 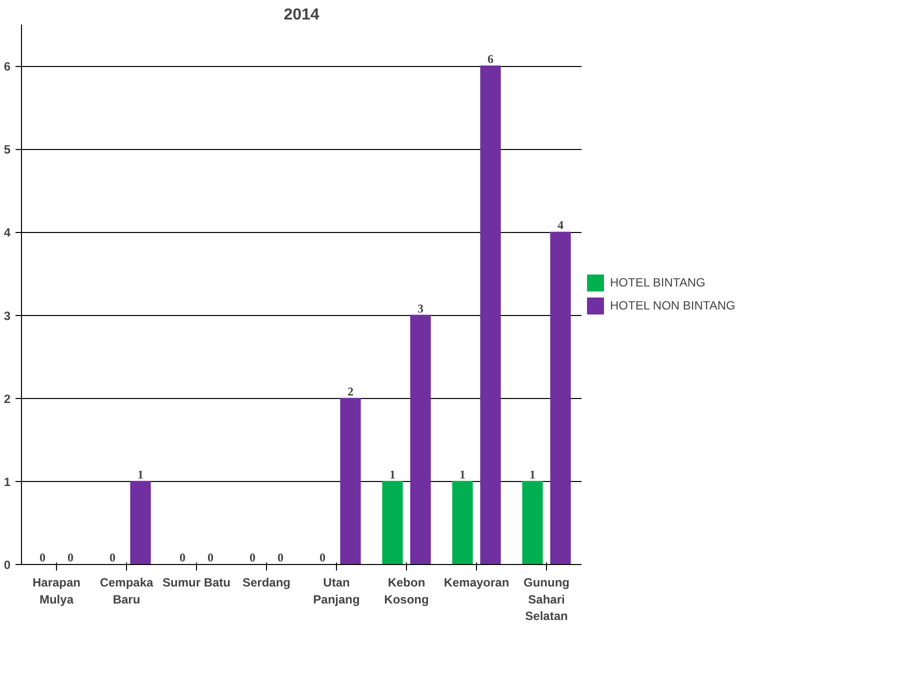 What do you see at coordinates (127, 591) in the screenshot?
I see `x-tick-label: Cempaka Baru` at bounding box center [127, 591].